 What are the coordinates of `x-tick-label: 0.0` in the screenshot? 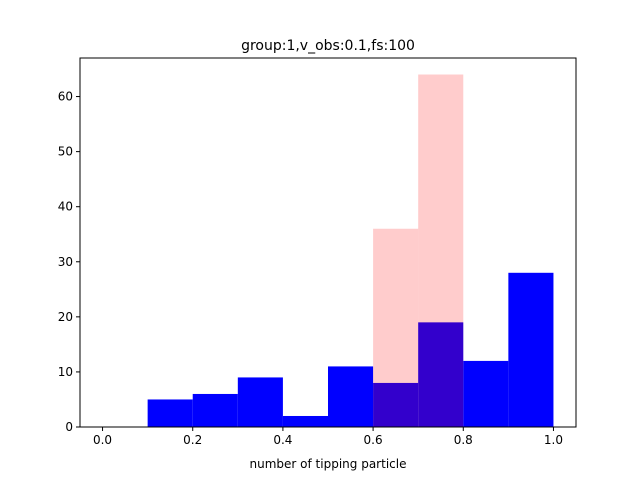 It's located at (102, 440).